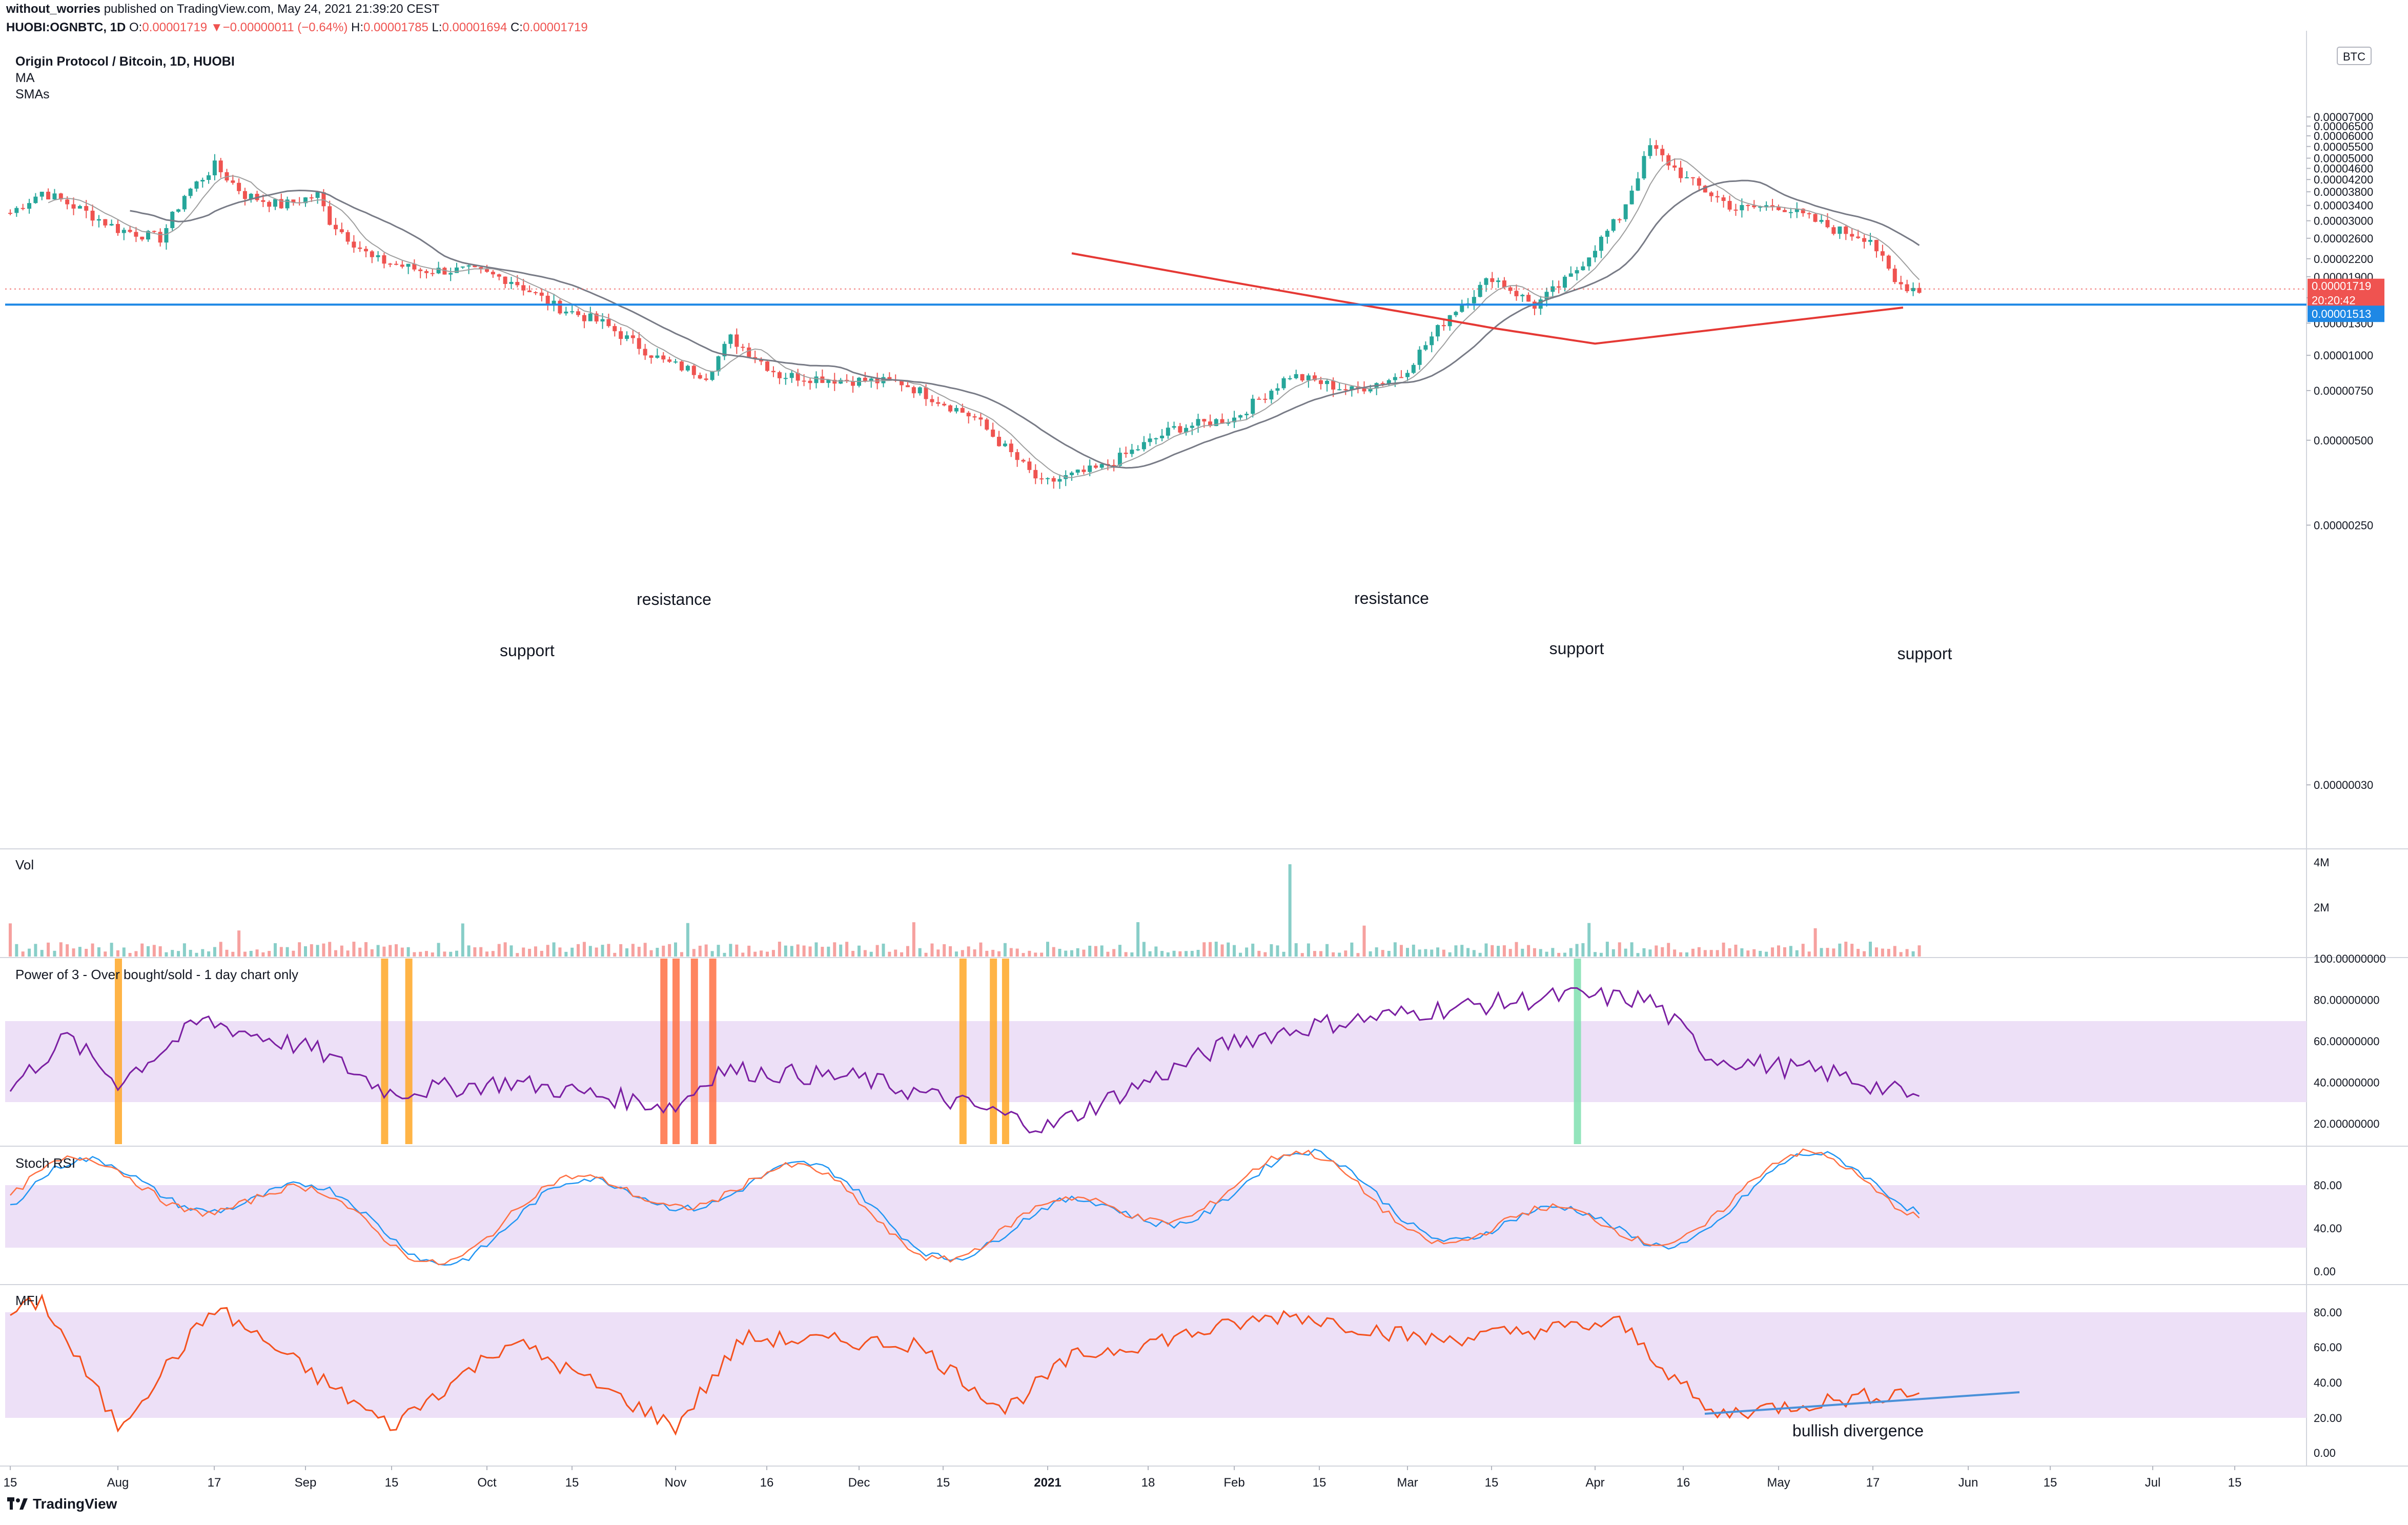 The image size is (2408, 1525). I want to click on time-tick-label: Sep, so click(306, 1483).